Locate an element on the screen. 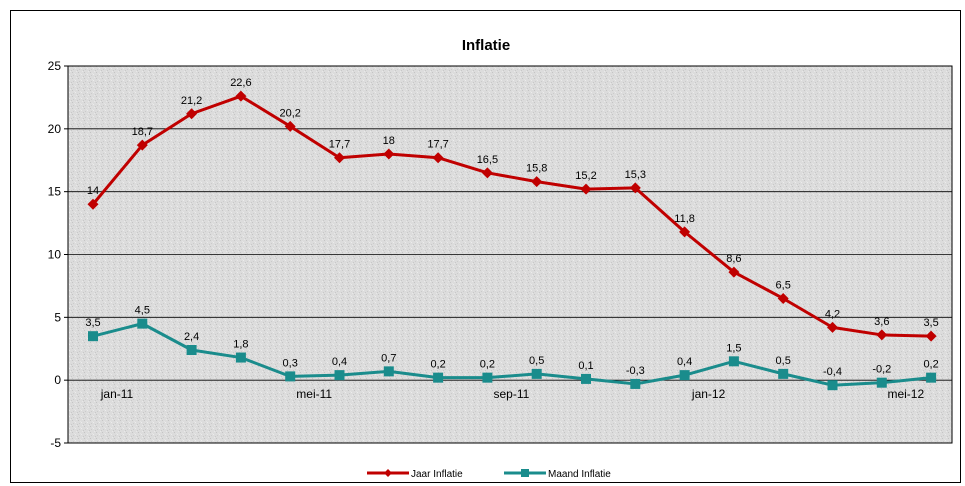 Image resolution: width=965 pixels, height=486 pixels. y-tick-label: 0 is located at coordinates (57, 380).